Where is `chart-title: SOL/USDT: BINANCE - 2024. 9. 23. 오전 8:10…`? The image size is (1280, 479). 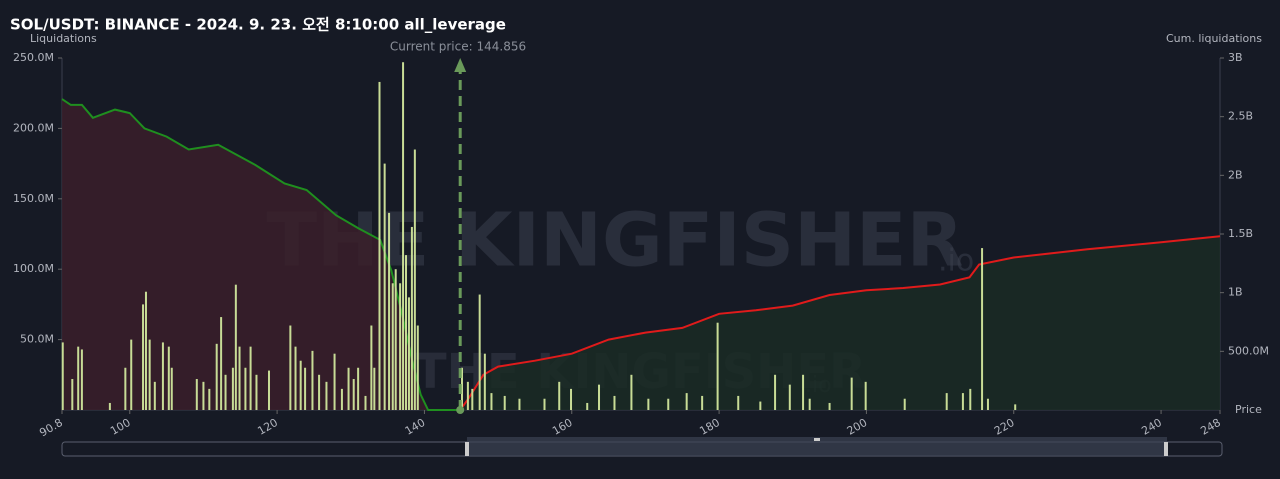 chart-title: SOL/USDT: BINANCE - 2024. 9. 23. 오전 8:10… is located at coordinates (258, 25).